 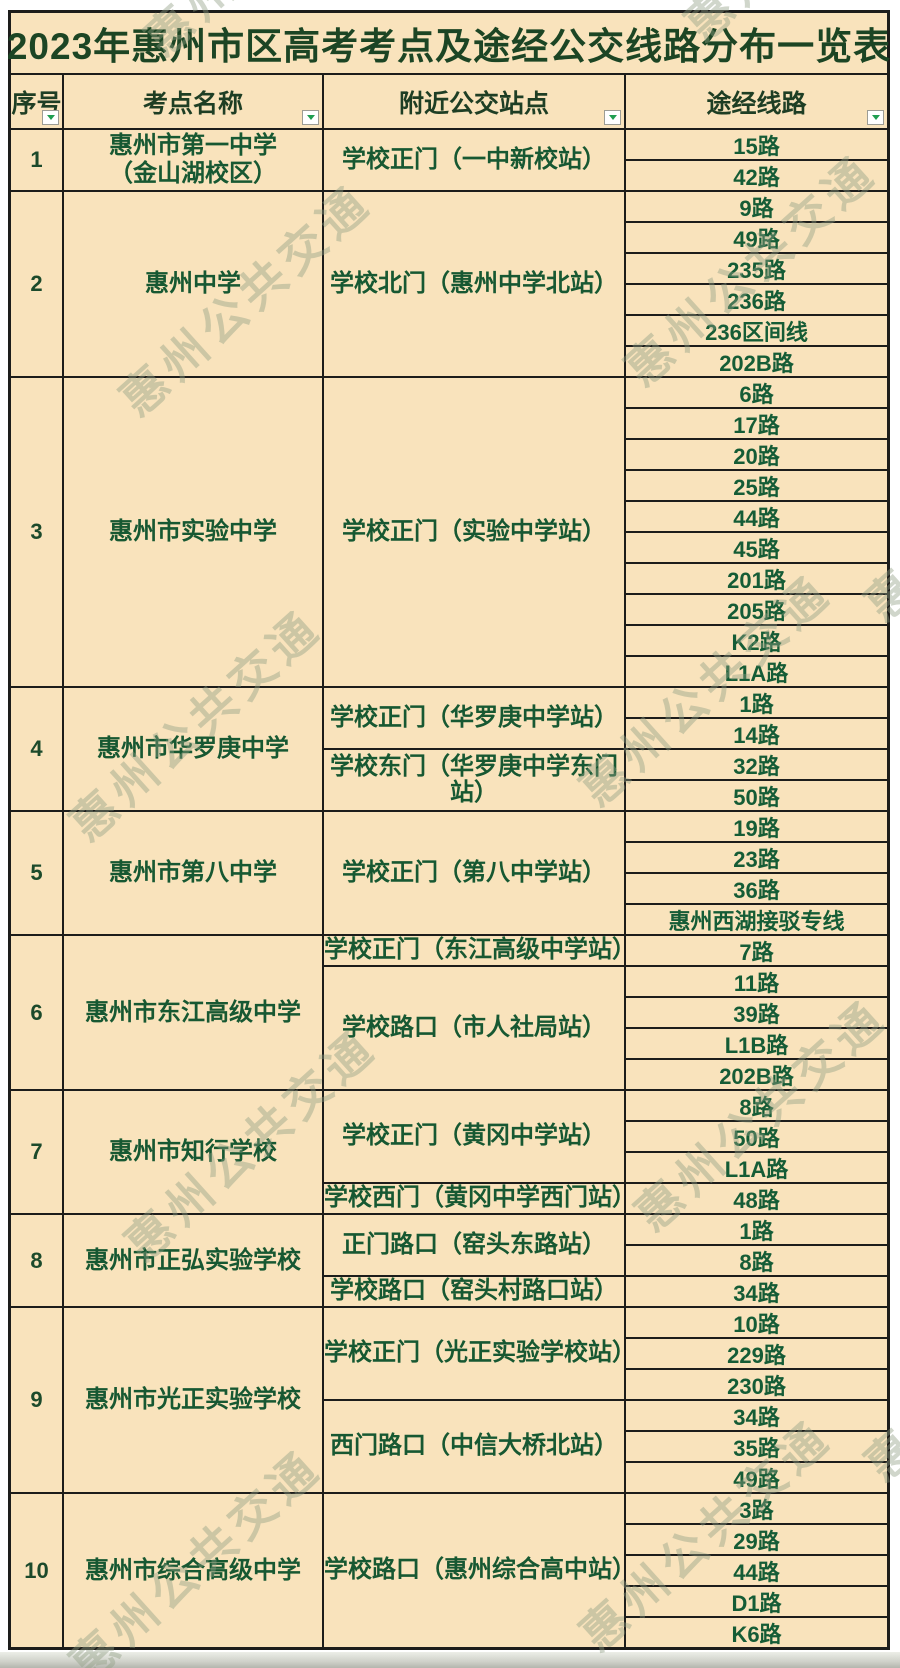 What do you see at coordinates (474, 718) in the screenshot?
I see `stop-name: 学校正门（华罗庚中学站）` at bounding box center [474, 718].